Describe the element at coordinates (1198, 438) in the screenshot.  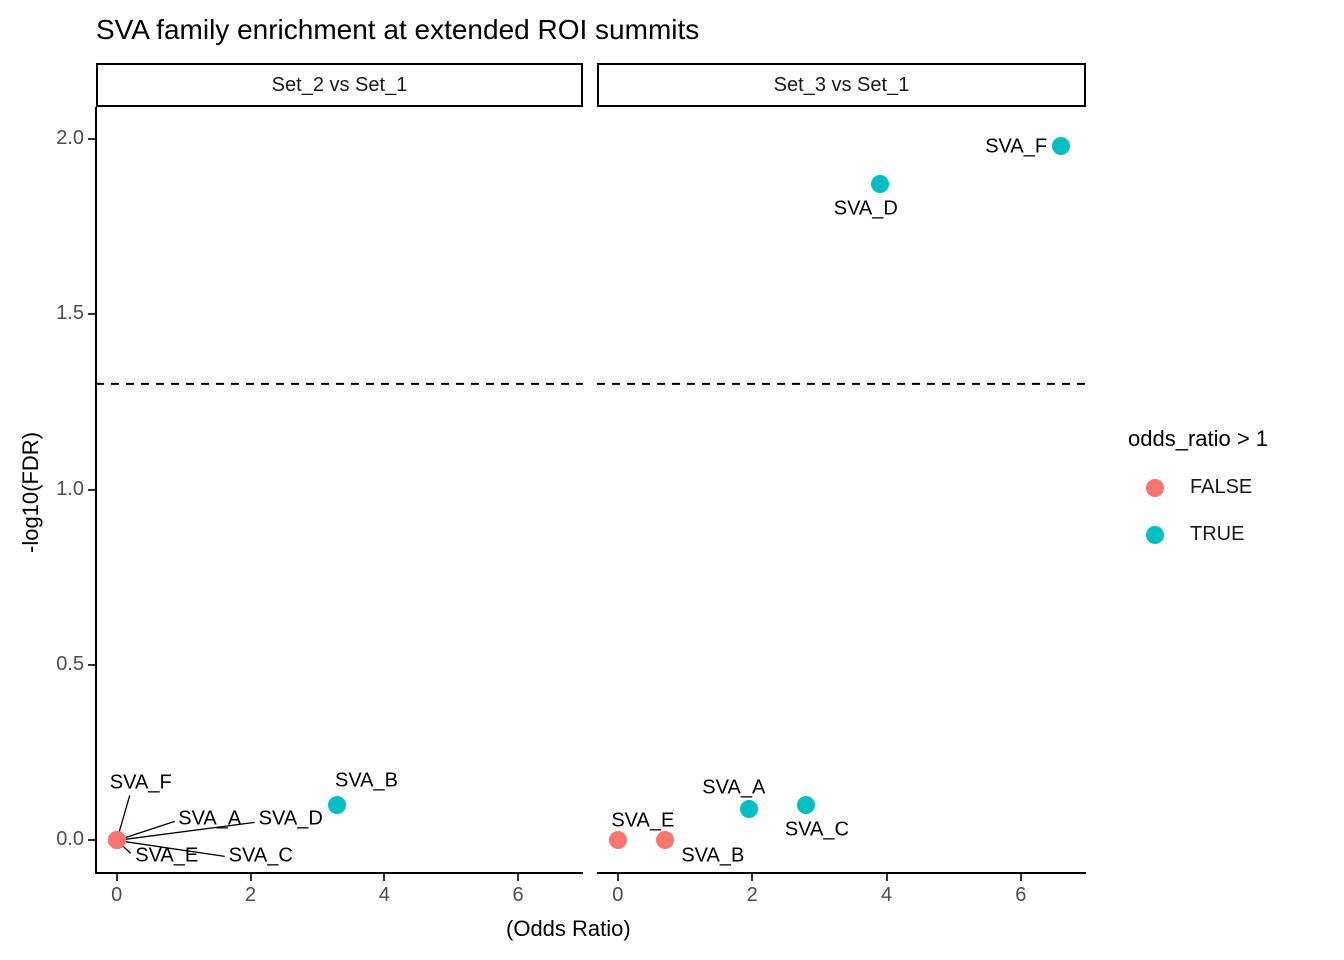
I see `legend-title: odds_ratio > 1` at that location.